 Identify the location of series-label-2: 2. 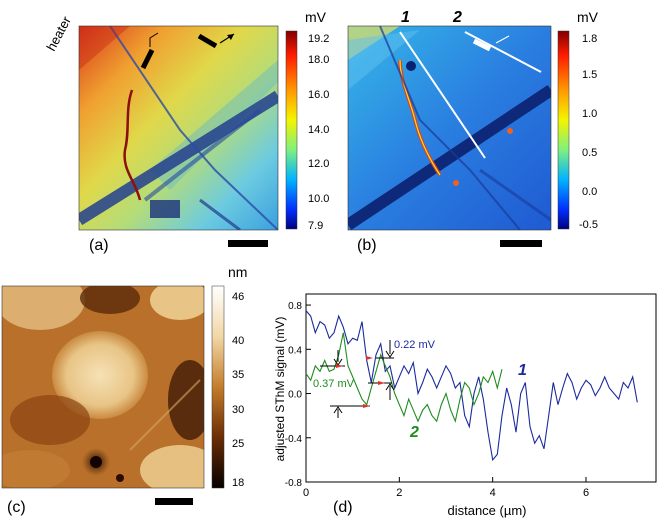
(414, 432).